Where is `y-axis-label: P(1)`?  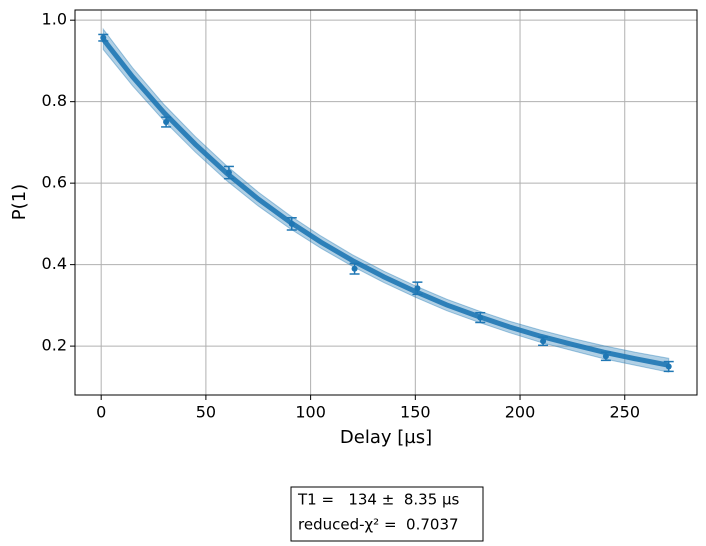
y-axis-label: P(1) is located at coordinates (19, 202).